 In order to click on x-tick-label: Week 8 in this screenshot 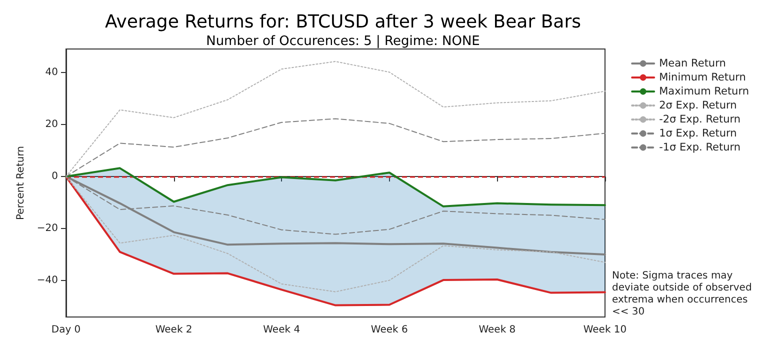, I will do `click(497, 330)`.